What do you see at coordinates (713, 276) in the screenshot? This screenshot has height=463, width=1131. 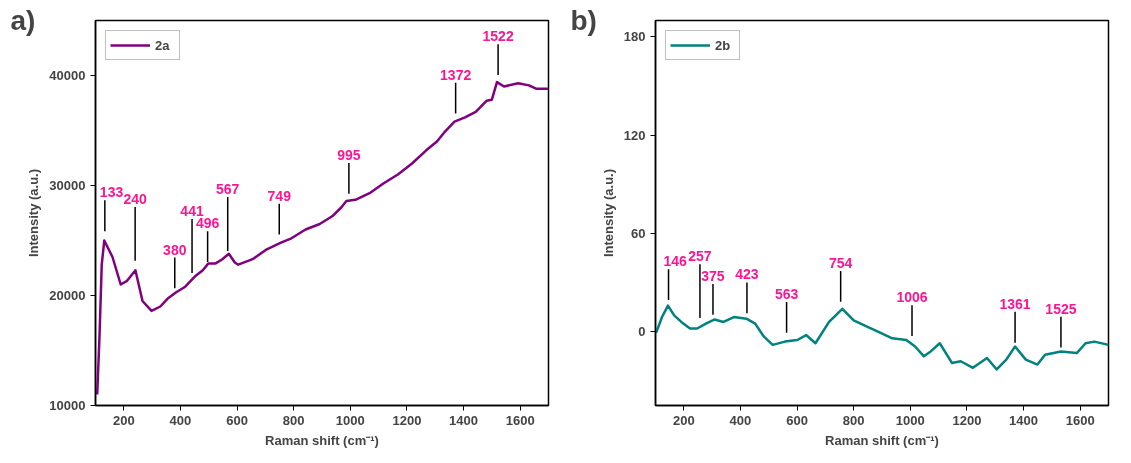 I see `annotation: 375` at bounding box center [713, 276].